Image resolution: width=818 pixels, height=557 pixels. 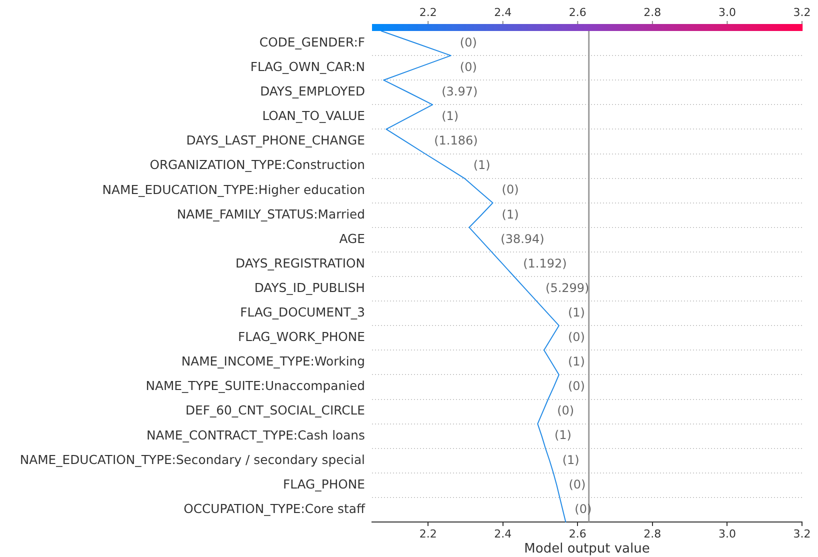 What do you see at coordinates (270, 214) in the screenshot?
I see `y-tick-label: NAME_FAMILY_STATUS:Married` at bounding box center [270, 214].